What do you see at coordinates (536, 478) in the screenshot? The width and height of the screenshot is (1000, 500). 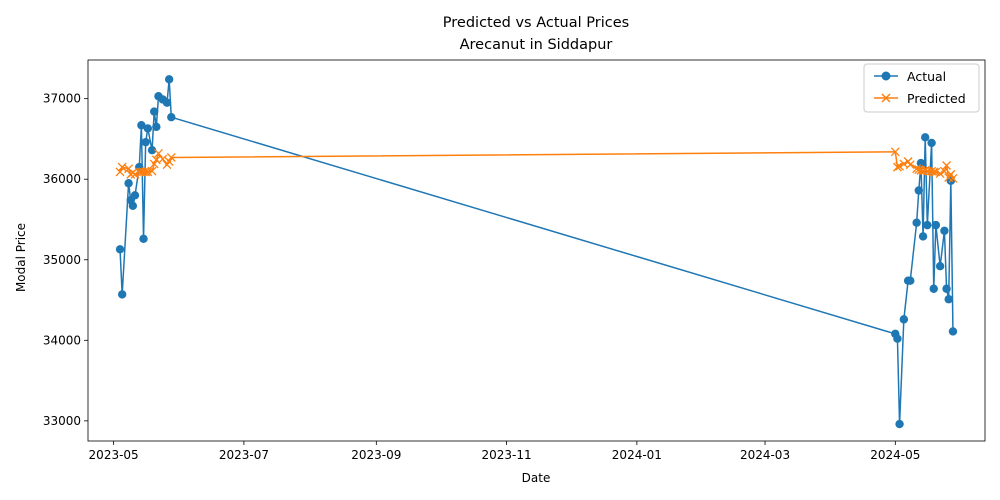 I see `x-axis-title: Date` at bounding box center [536, 478].